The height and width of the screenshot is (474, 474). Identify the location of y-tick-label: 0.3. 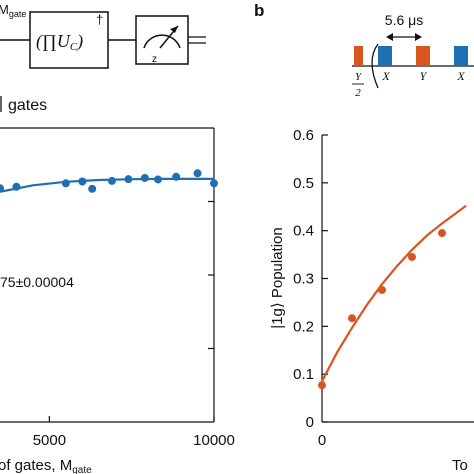
(303, 279).